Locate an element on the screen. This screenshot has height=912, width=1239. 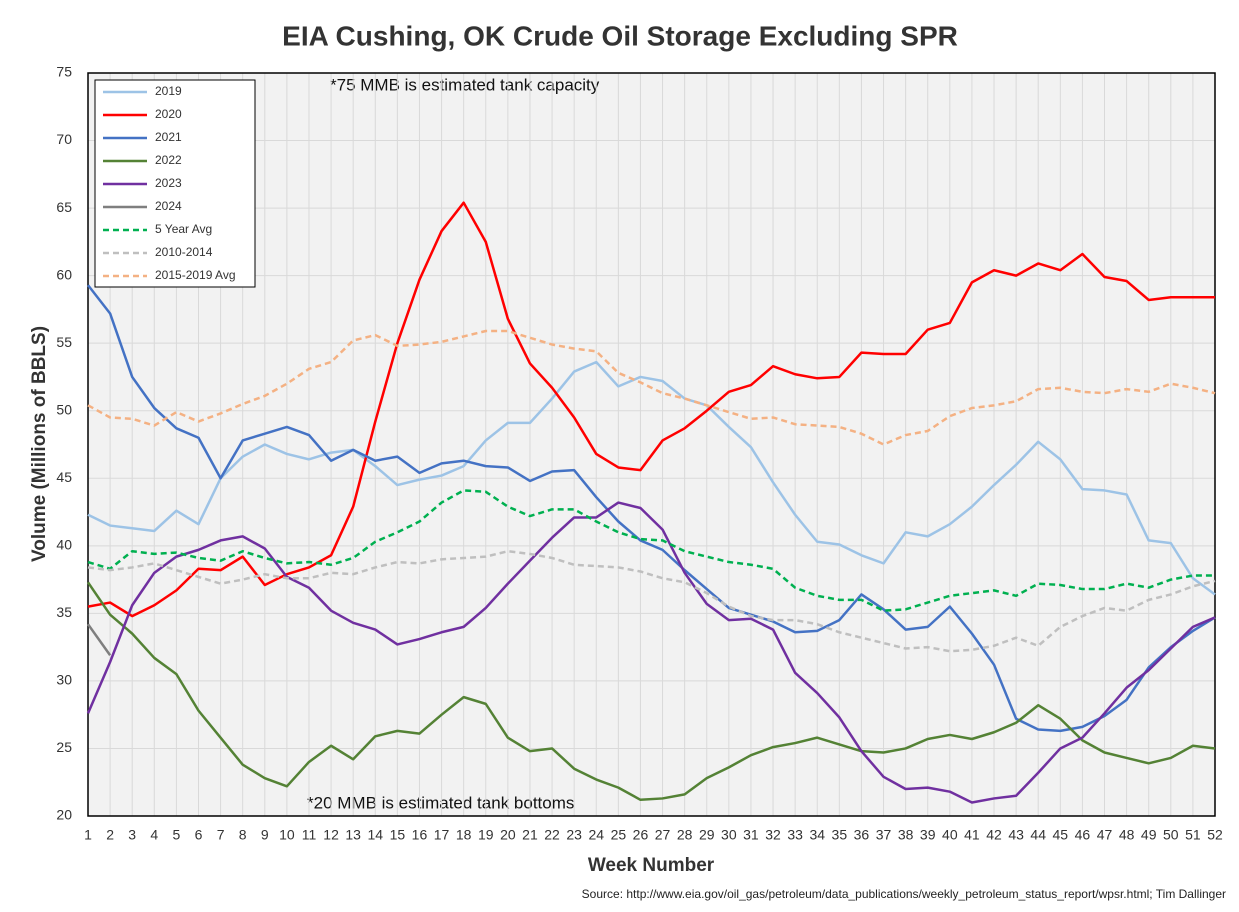
x-tick-label: 22 is located at coordinates (552, 835).